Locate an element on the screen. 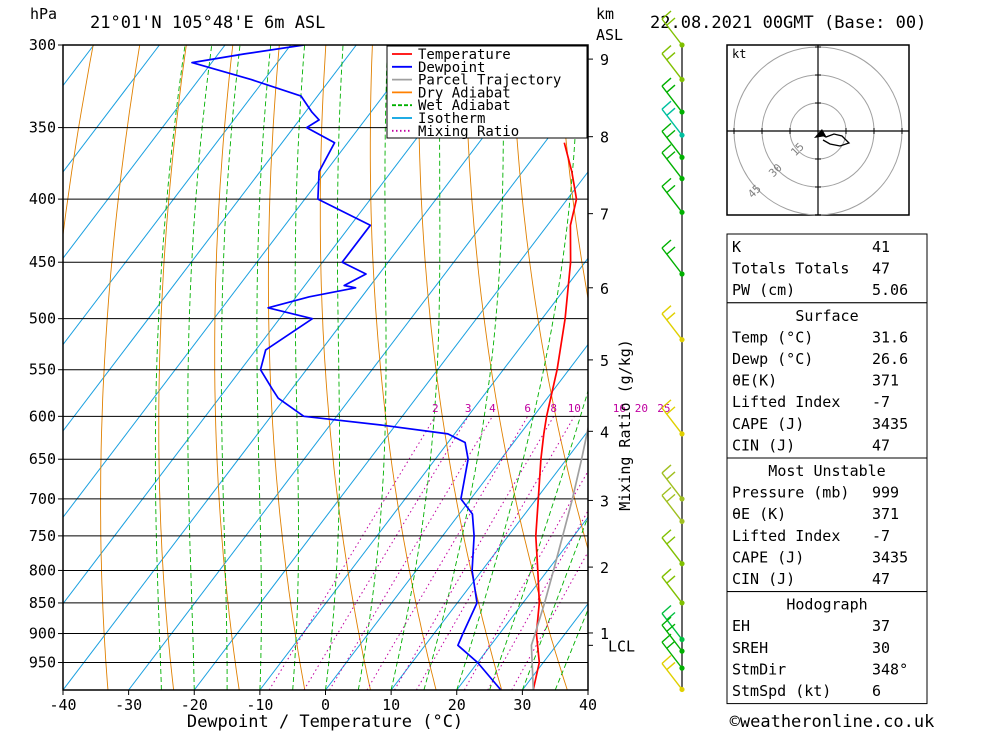 The width and height of the screenshot is (1000, 733). info-row-value: 6 is located at coordinates (876, 691).